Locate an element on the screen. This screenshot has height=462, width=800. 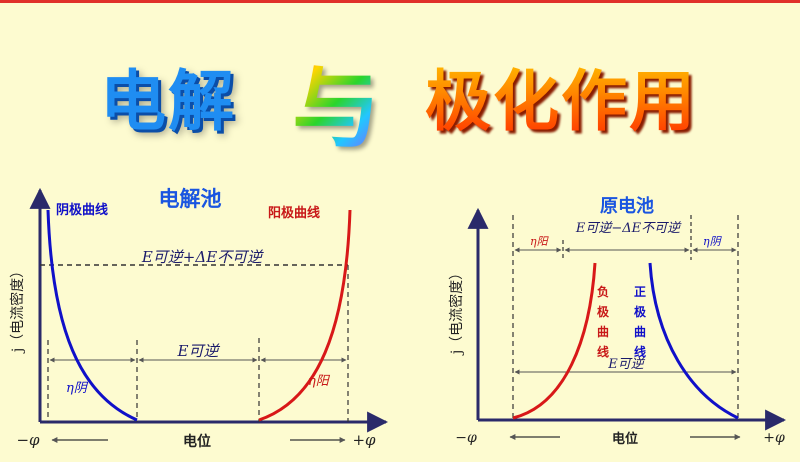
cathode-curve is located at coordinates (92, 315).